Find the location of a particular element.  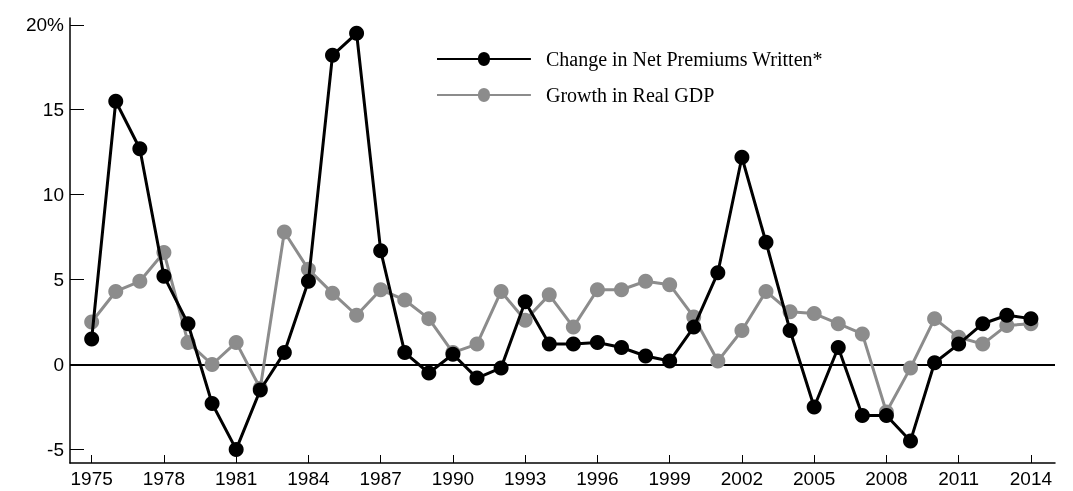

x-tick-label: 1990 is located at coordinates (453, 478).